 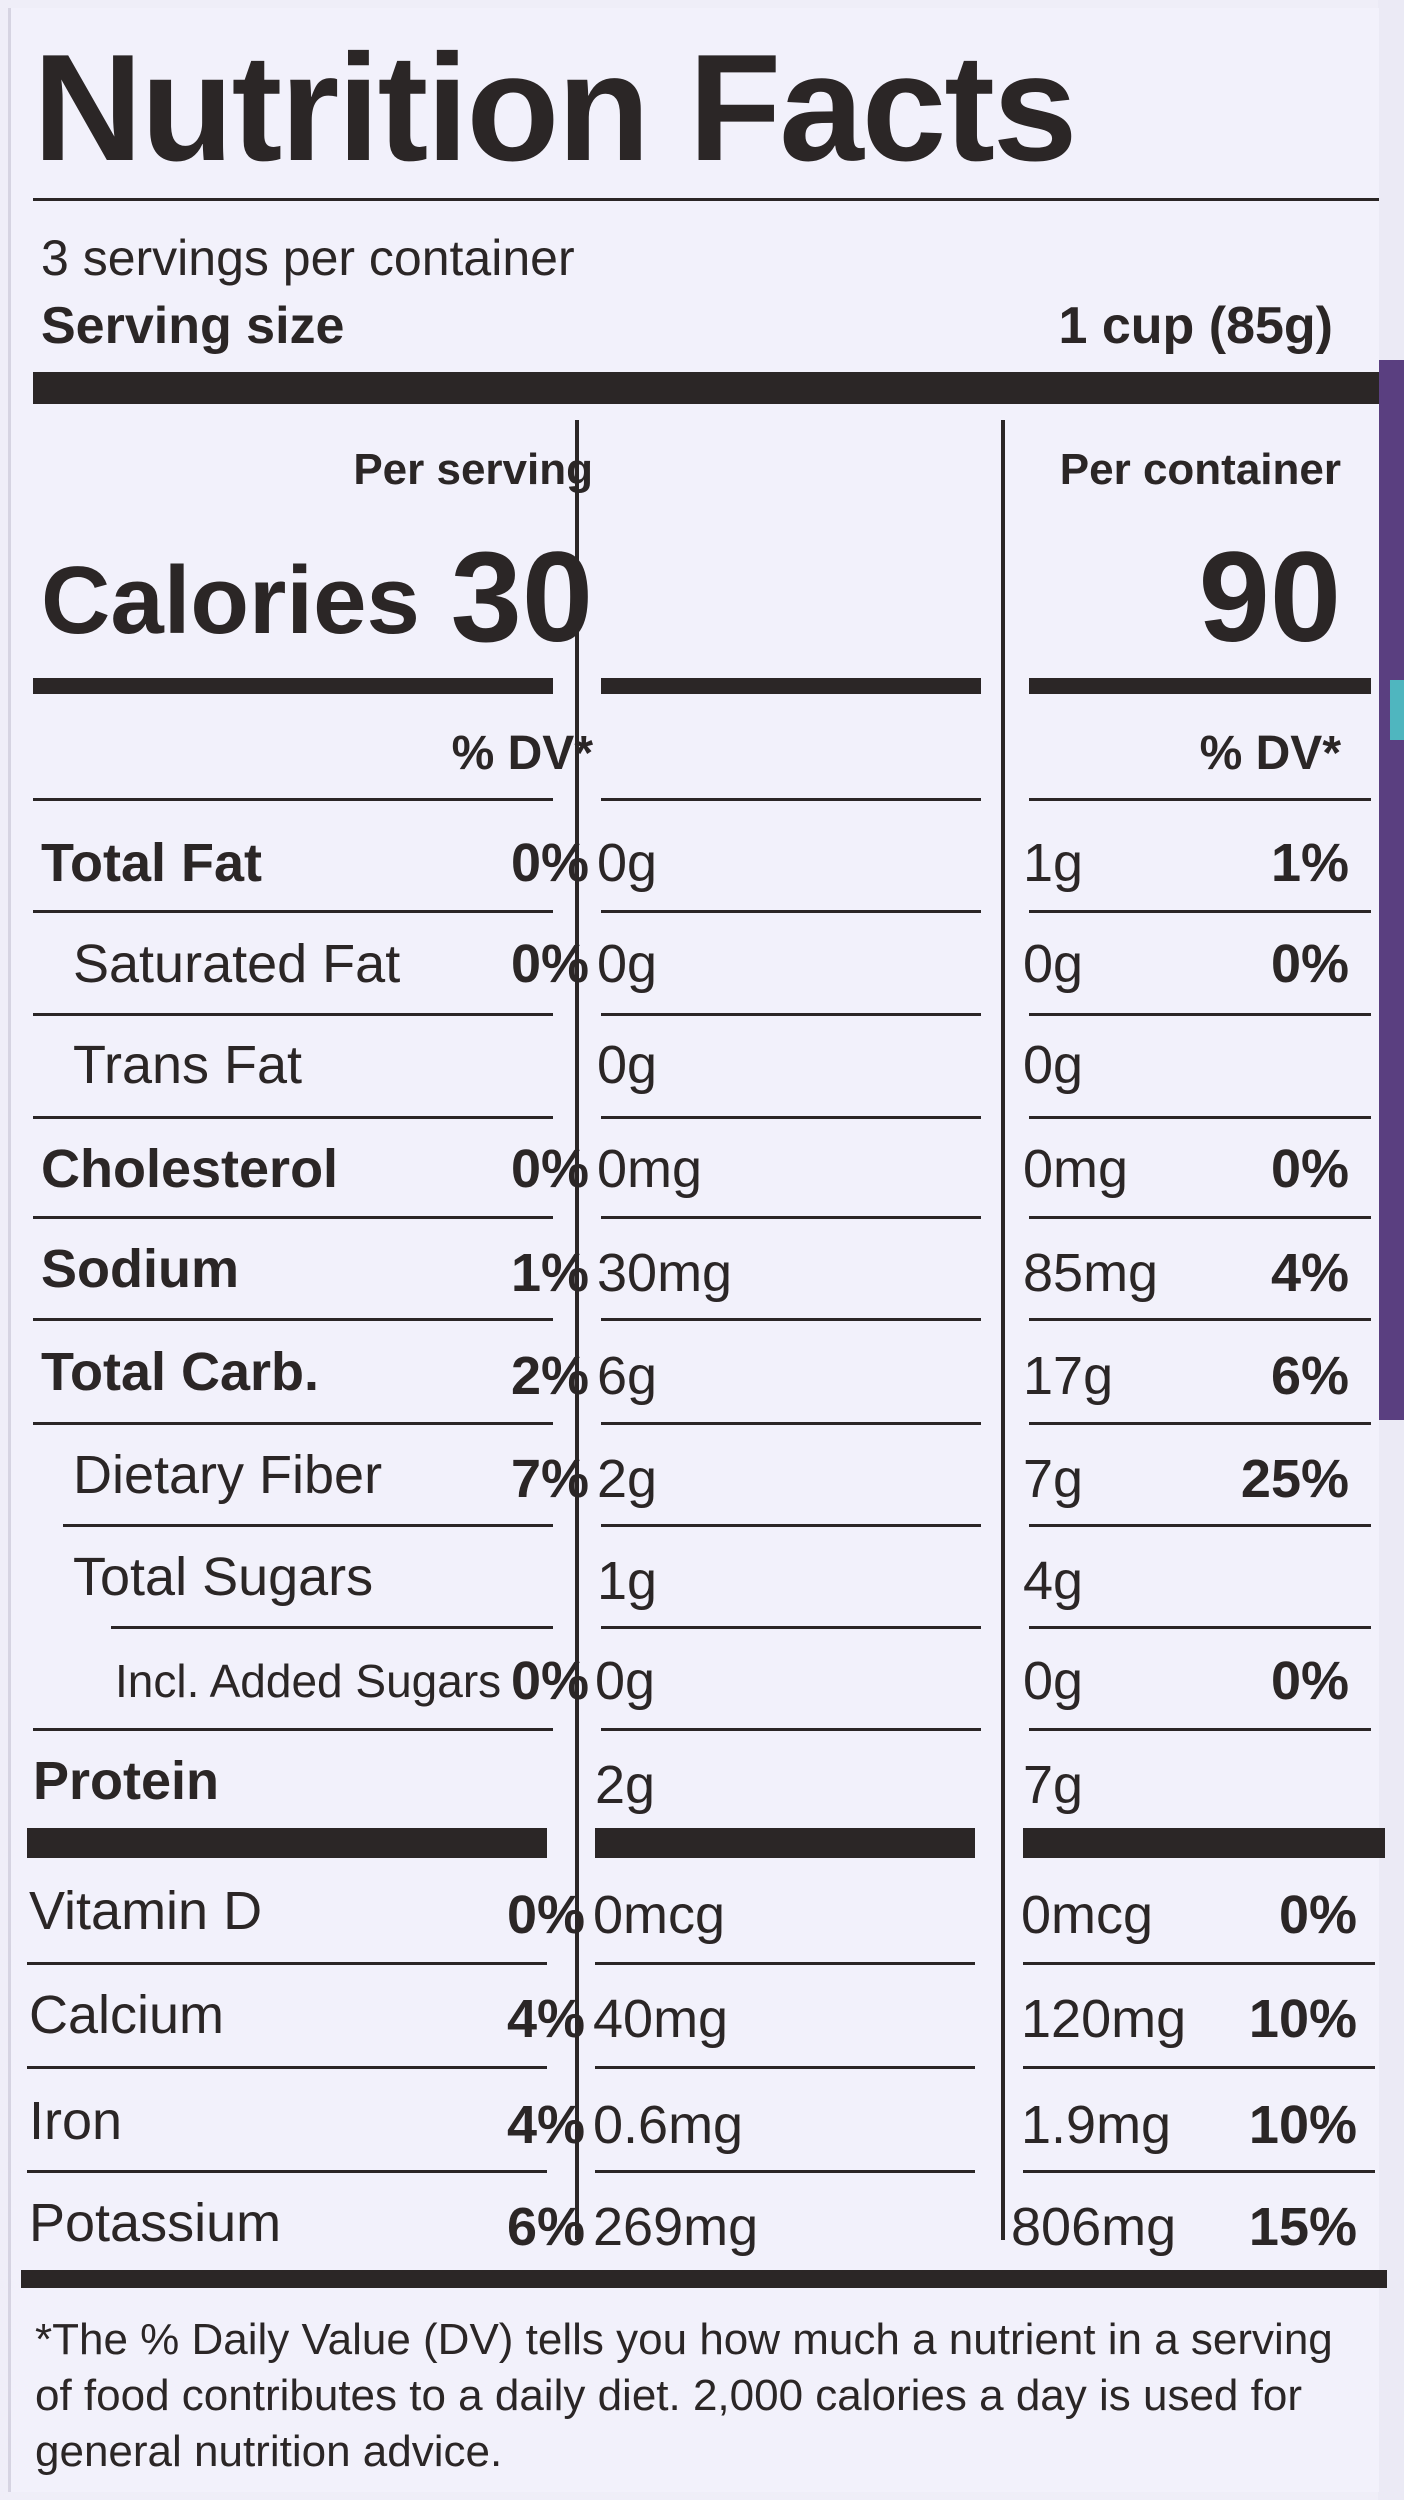 What do you see at coordinates (127, 2015) in the screenshot?
I see `vitamin-label-calcium: Calcium` at bounding box center [127, 2015].